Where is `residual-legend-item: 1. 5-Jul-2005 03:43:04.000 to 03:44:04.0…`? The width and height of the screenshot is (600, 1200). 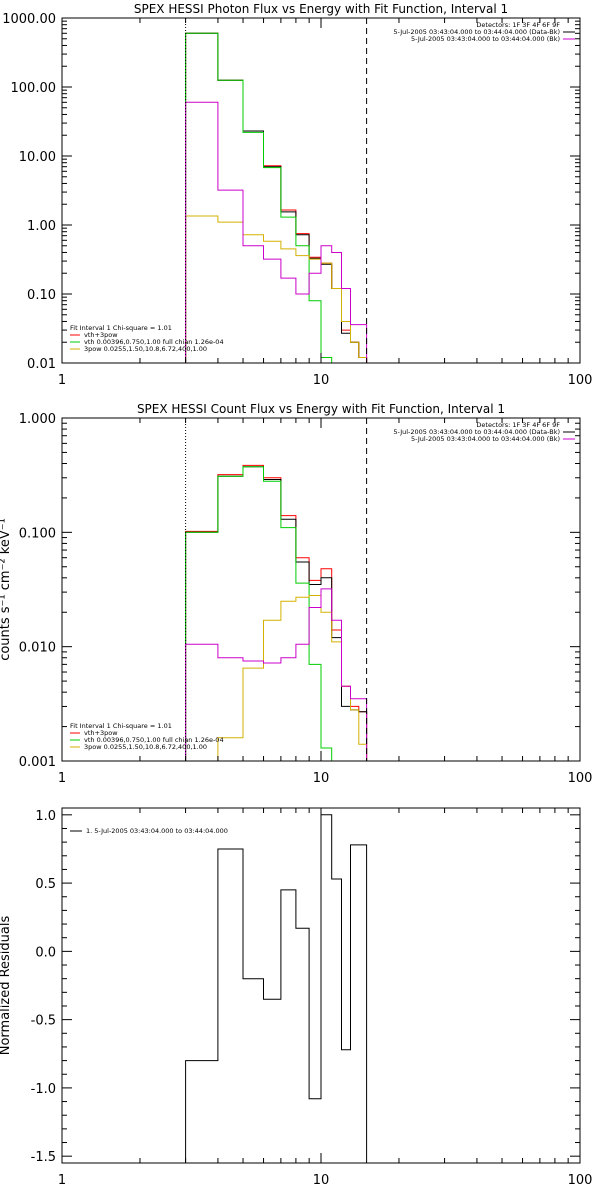 residual-legend-item: 1. 5-Jul-2005 03:43:04.000 to 03:44:04.0… is located at coordinates (157, 831).